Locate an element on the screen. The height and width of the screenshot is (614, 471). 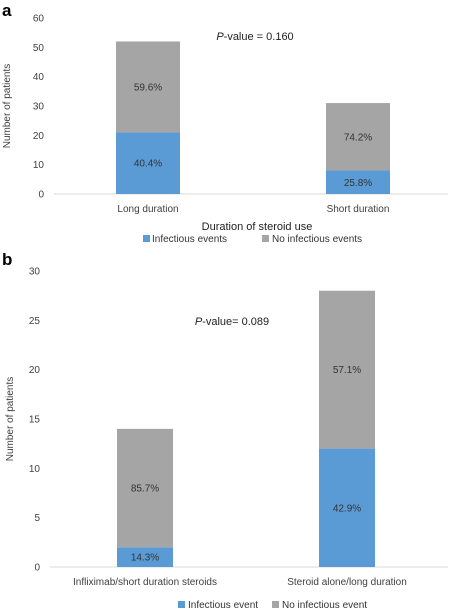
x-tick-label: Steroid alone/long duration is located at coordinates (347, 582).